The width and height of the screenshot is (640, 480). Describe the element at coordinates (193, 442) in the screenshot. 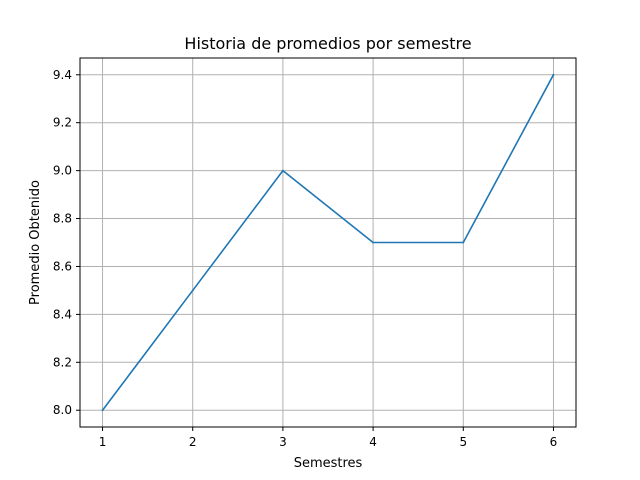

I see `x-tick-label-2: 2` at that location.